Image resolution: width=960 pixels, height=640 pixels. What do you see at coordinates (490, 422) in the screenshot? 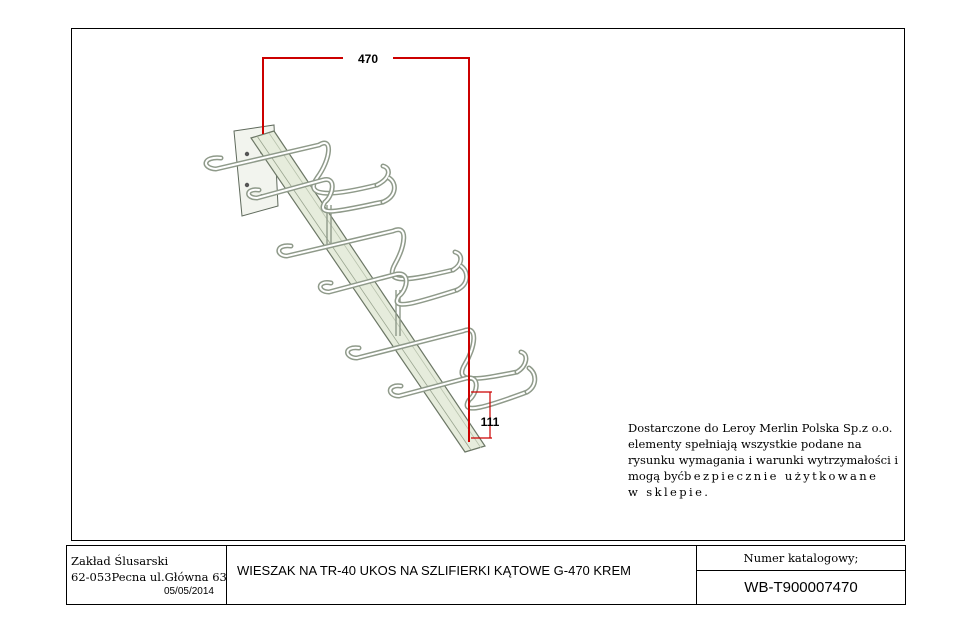
I see `dimension-111-label: 111` at bounding box center [490, 422].